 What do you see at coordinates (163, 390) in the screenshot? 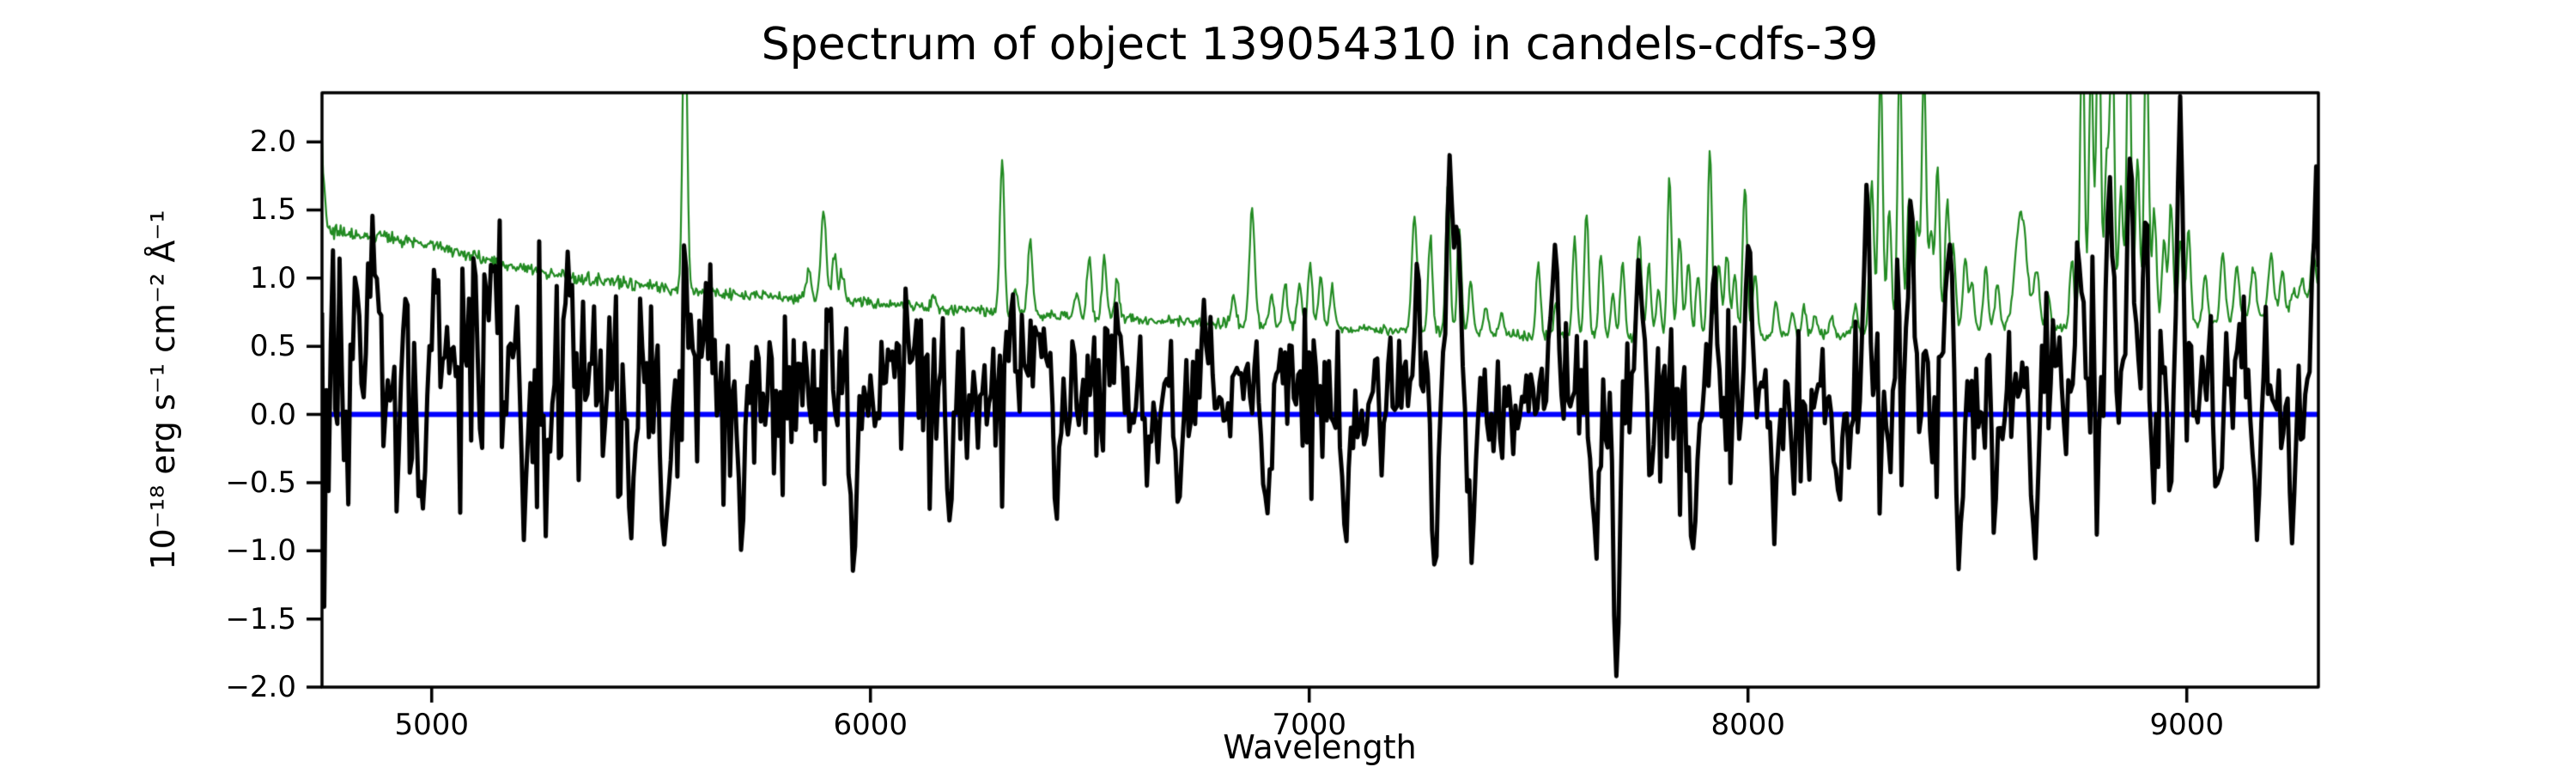
I see `y-axis-label: 10⁻¹⁸ erg s⁻¹ cm⁻² Å⁻¹` at bounding box center [163, 390].